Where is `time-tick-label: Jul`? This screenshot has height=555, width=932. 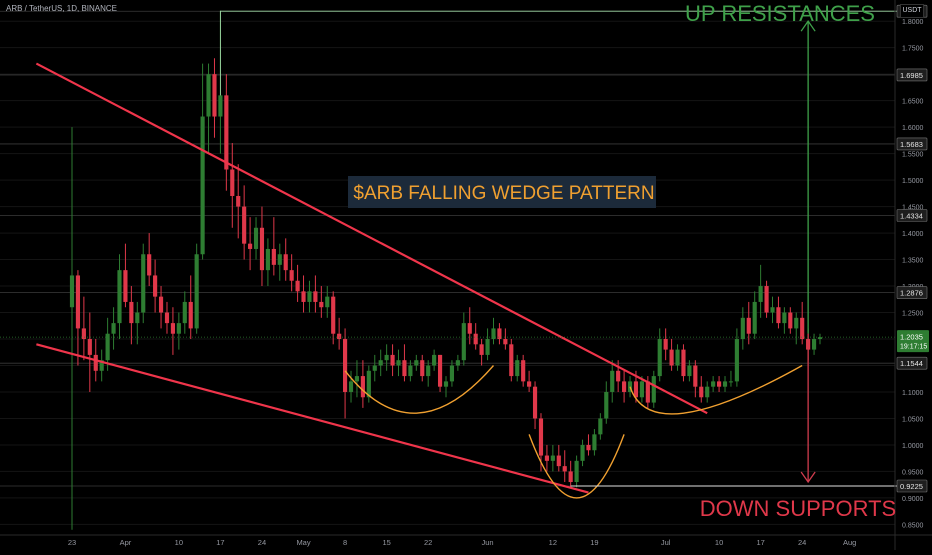
time-tick-label: Jul is located at coordinates (666, 542).